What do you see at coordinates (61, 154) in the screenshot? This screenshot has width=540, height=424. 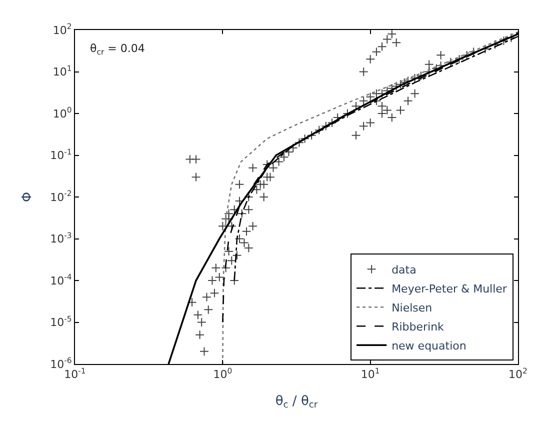 I see `y-tick-label: 10$^{-1}$` at bounding box center [61, 154].